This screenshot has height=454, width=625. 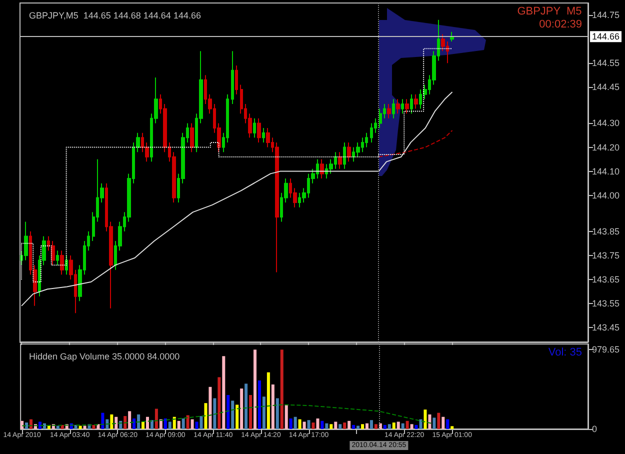 What do you see at coordinates (606, 147) in the screenshot?
I see `y-tick-label: 144.20` at bounding box center [606, 147].